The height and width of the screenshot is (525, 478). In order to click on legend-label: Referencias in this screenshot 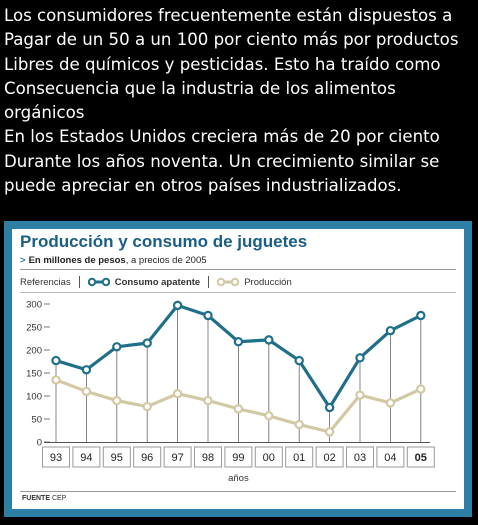, I will do `click(45, 282)`.